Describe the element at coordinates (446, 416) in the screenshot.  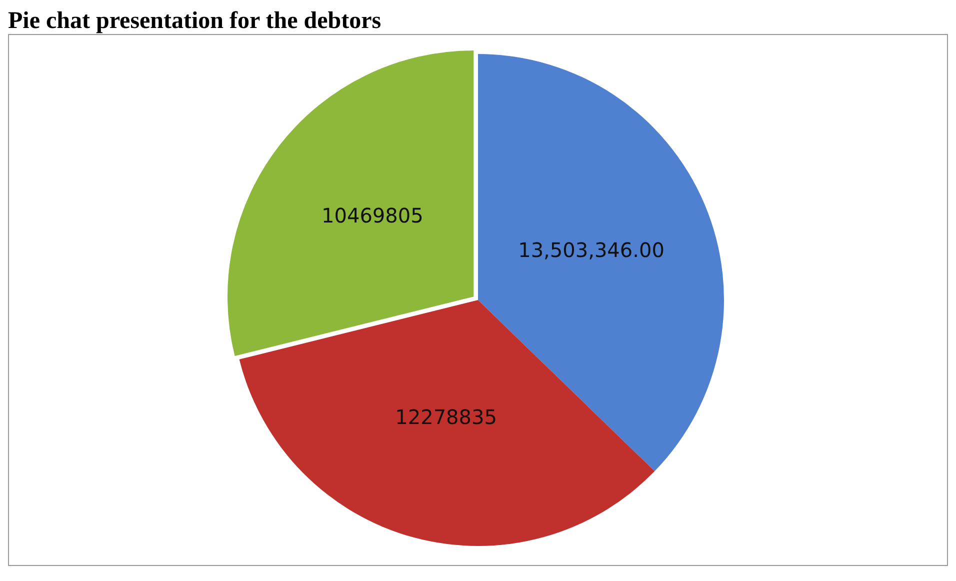
I see `data-label: 12278835` at that location.